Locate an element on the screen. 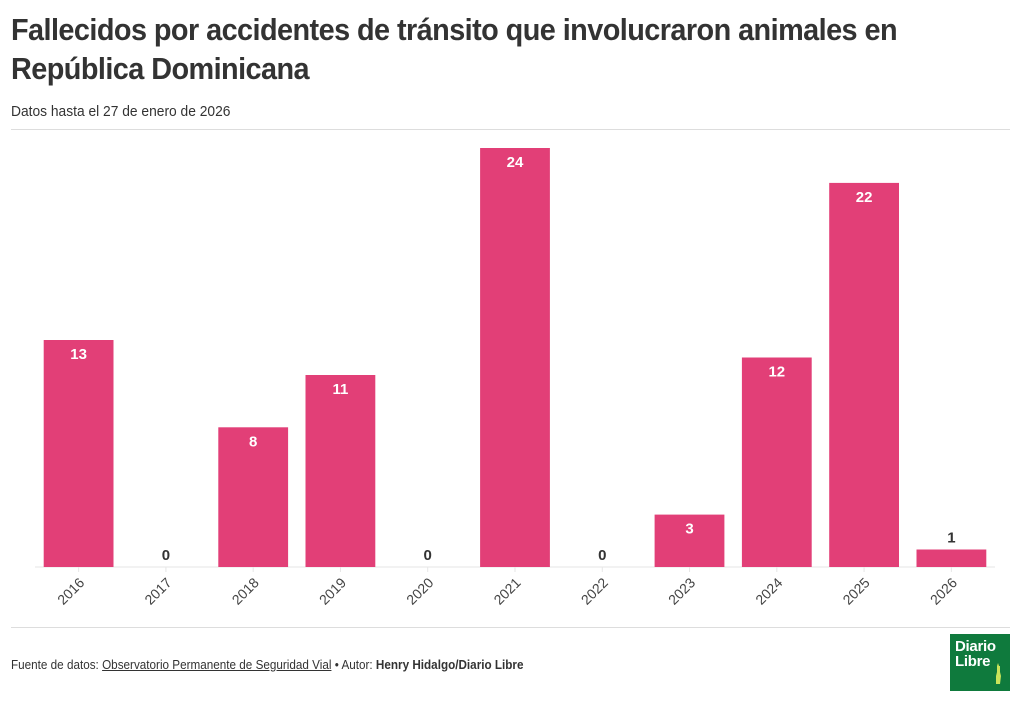 This screenshot has width=1020, height=705. bar-2016 is located at coordinates (78, 453).